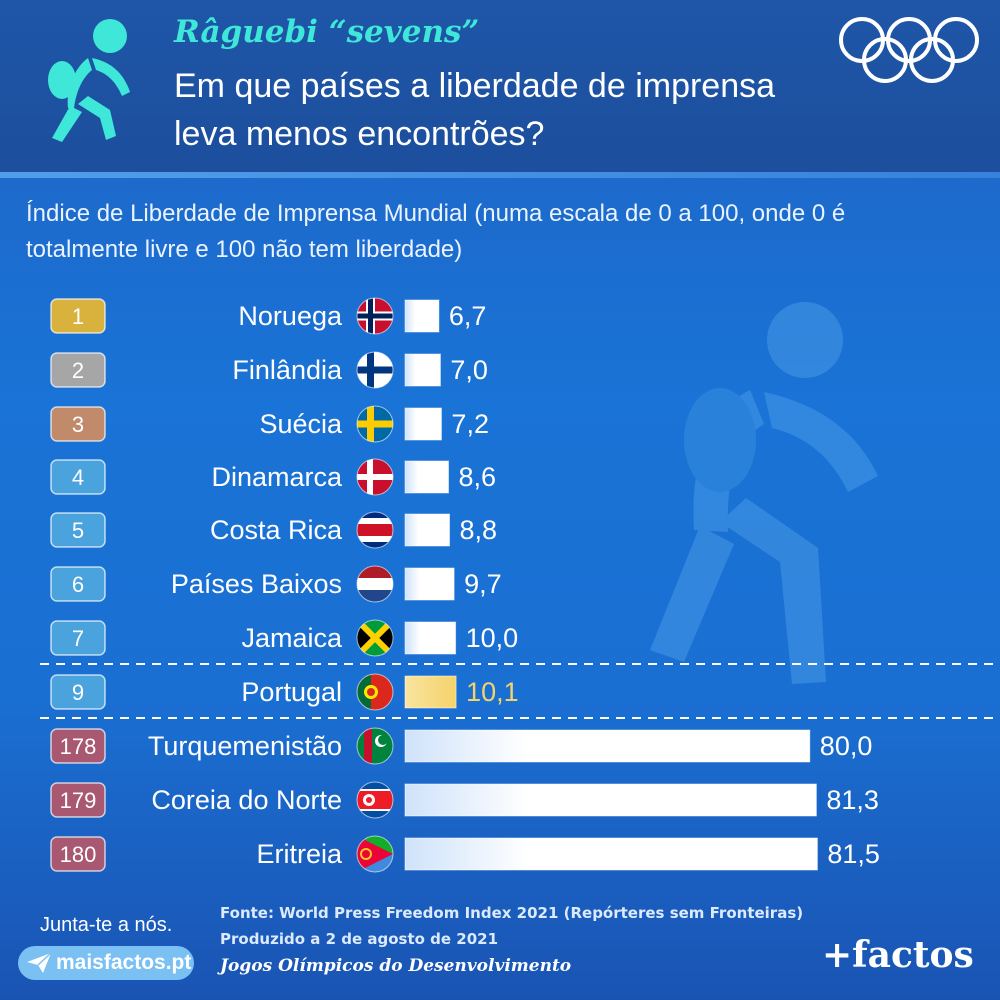  What do you see at coordinates (853, 854) in the screenshot?
I see `value-label: 81,5` at bounding box center [853, 854].